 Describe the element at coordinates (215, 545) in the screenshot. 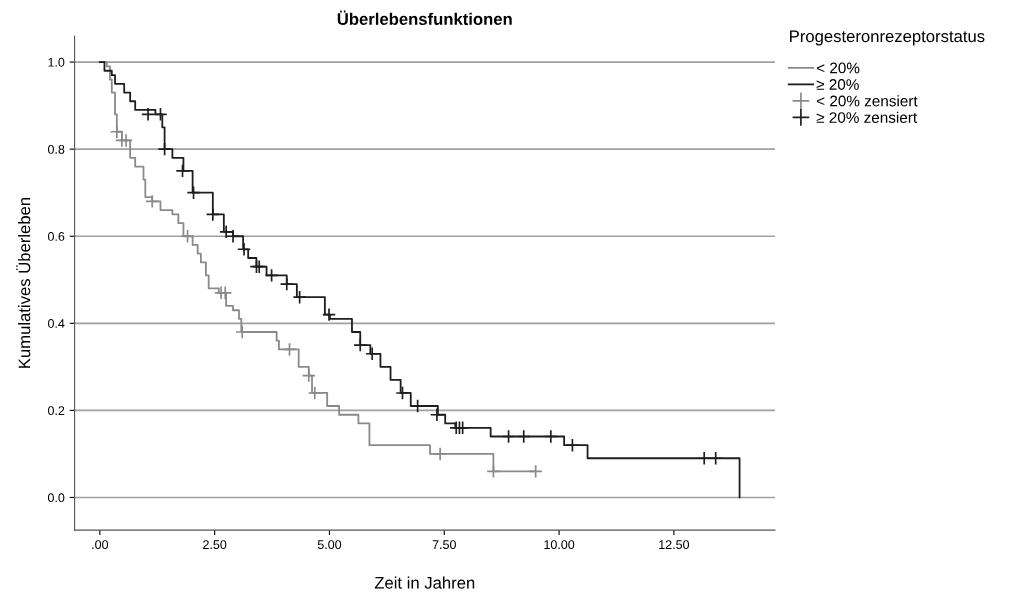

I see `x-tick-label: 2.50` at that location.